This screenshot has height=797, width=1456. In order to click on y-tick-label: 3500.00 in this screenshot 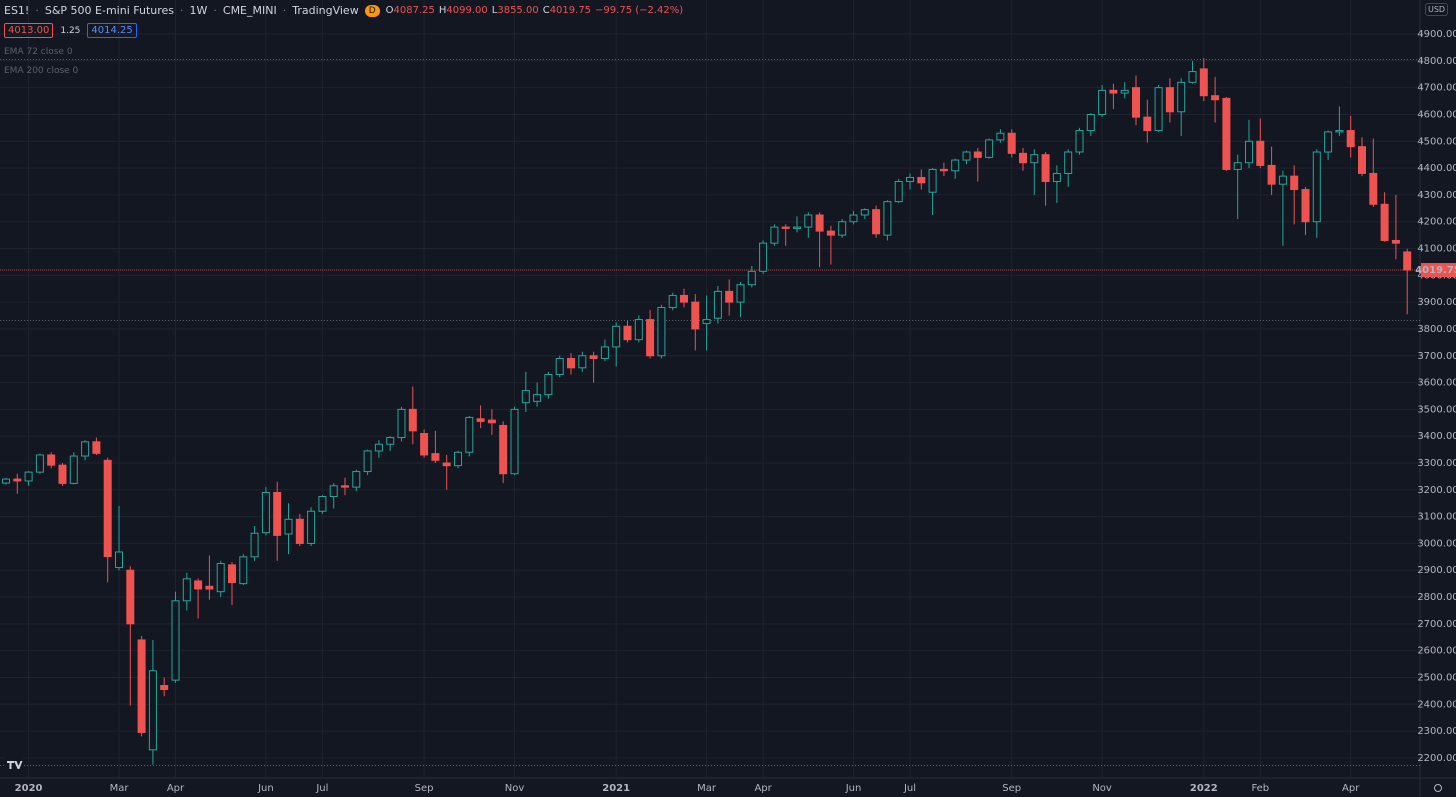, I will do `click(1436, 409)`.